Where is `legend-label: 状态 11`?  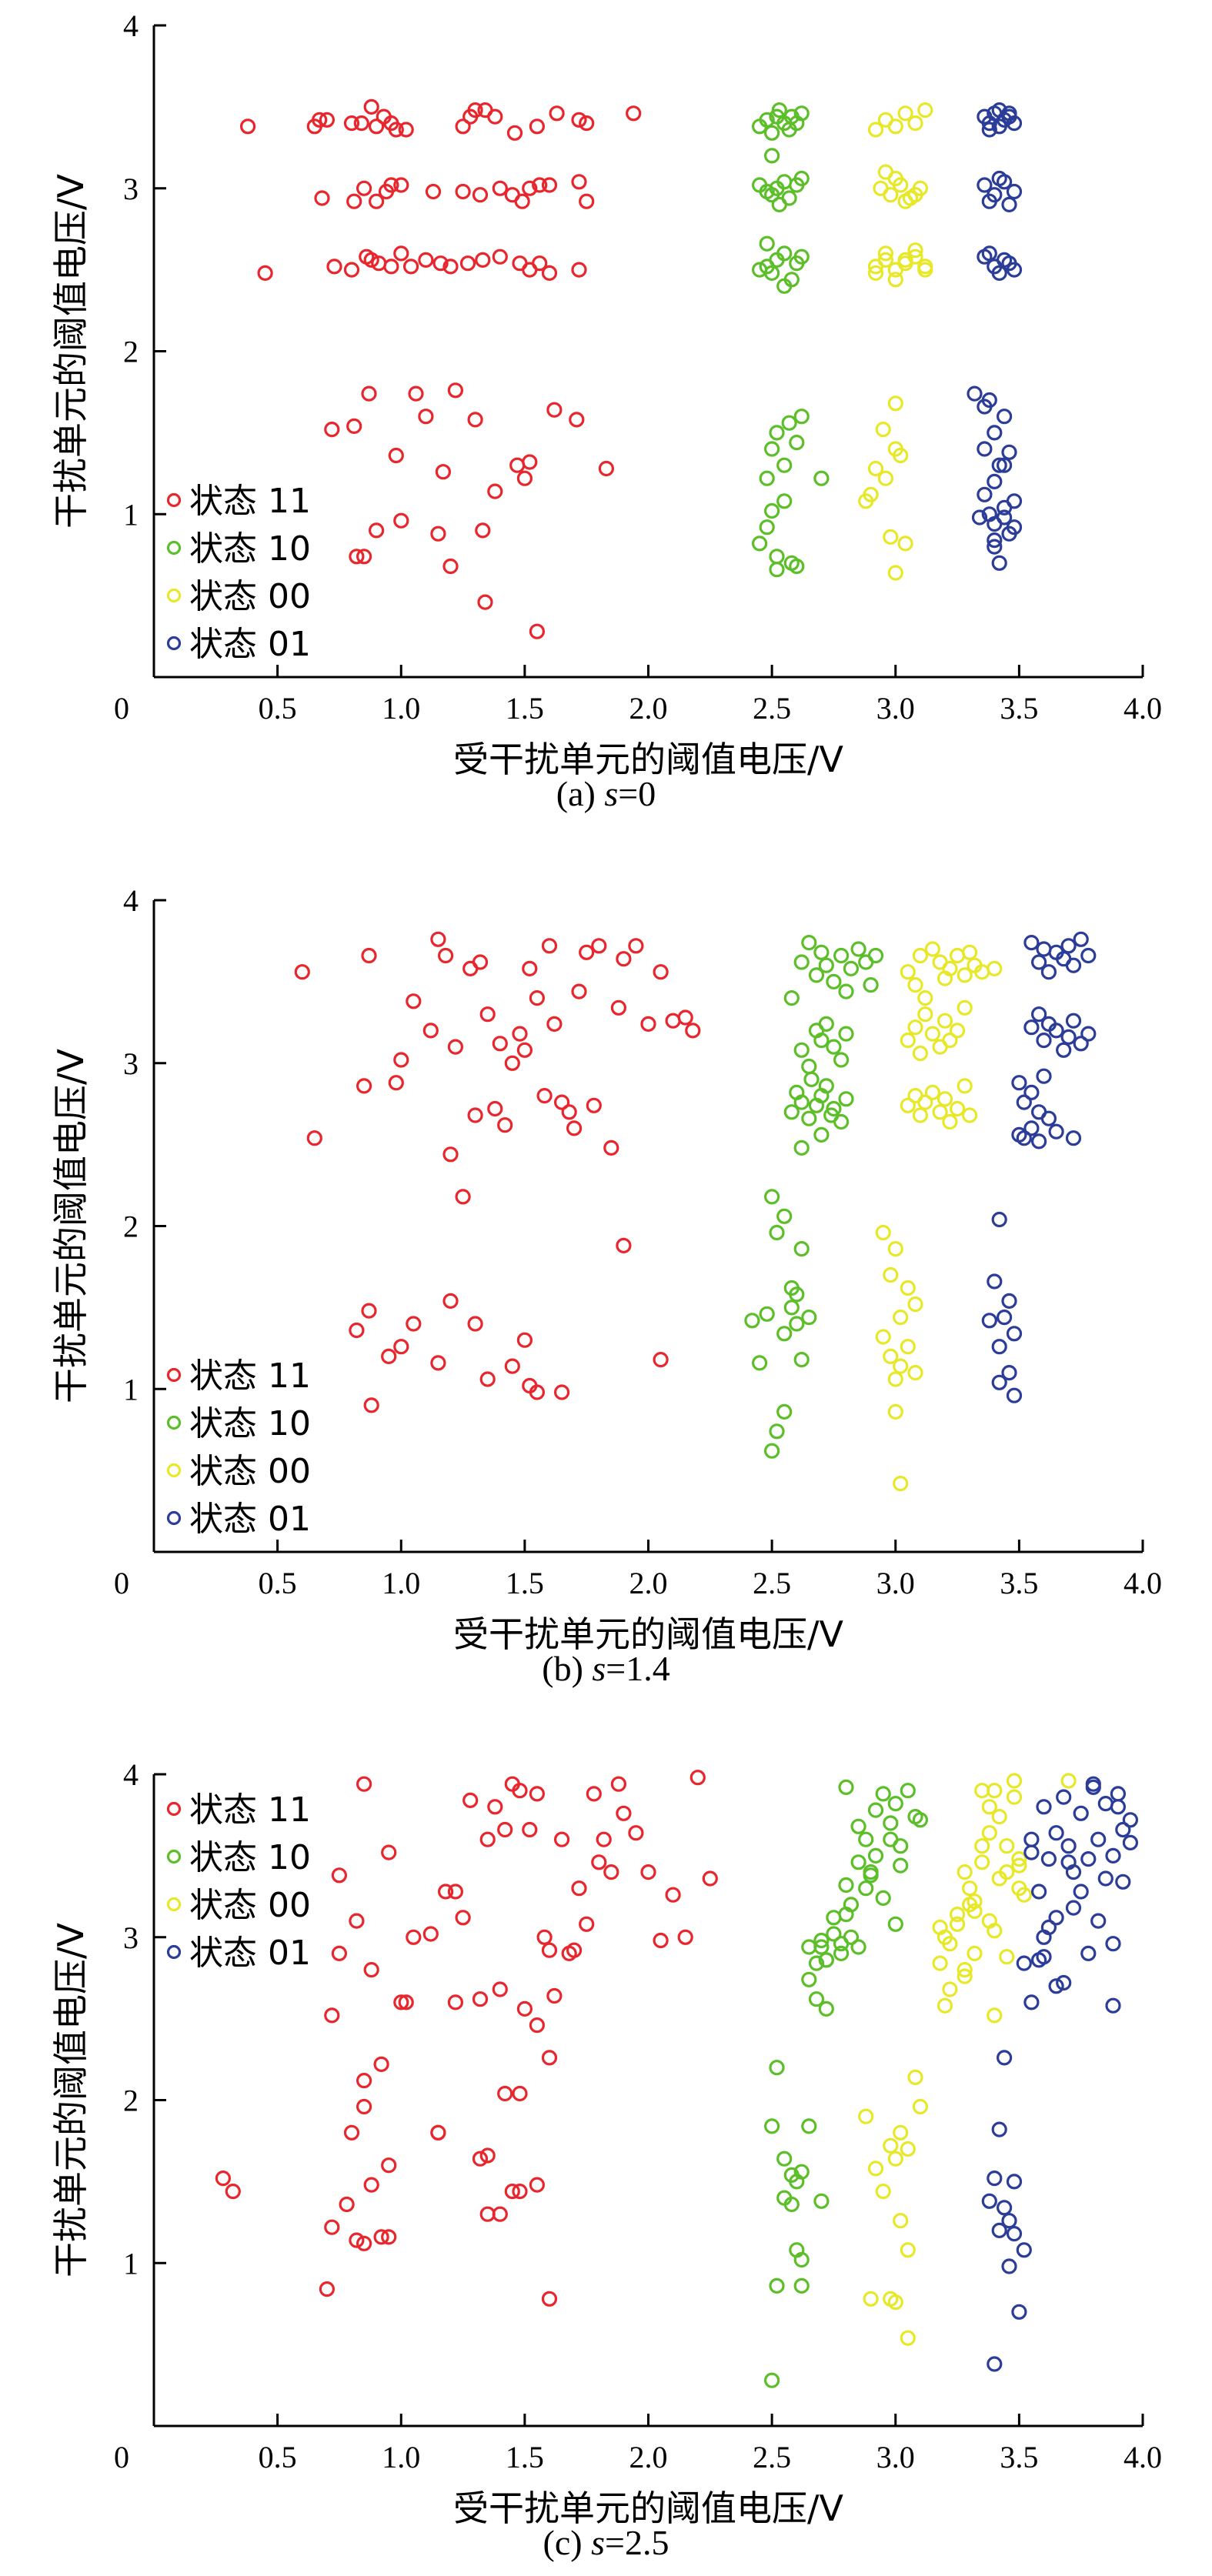 legend-label: 状态 11 is located at coordinates (250, 1376).